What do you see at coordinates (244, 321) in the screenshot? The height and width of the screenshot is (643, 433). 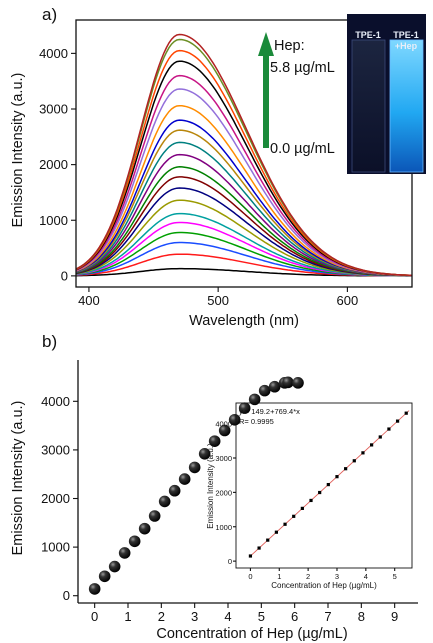 I see `panel-a-xlabel: Wavelength (nm)` at bounding box center [244, 321].